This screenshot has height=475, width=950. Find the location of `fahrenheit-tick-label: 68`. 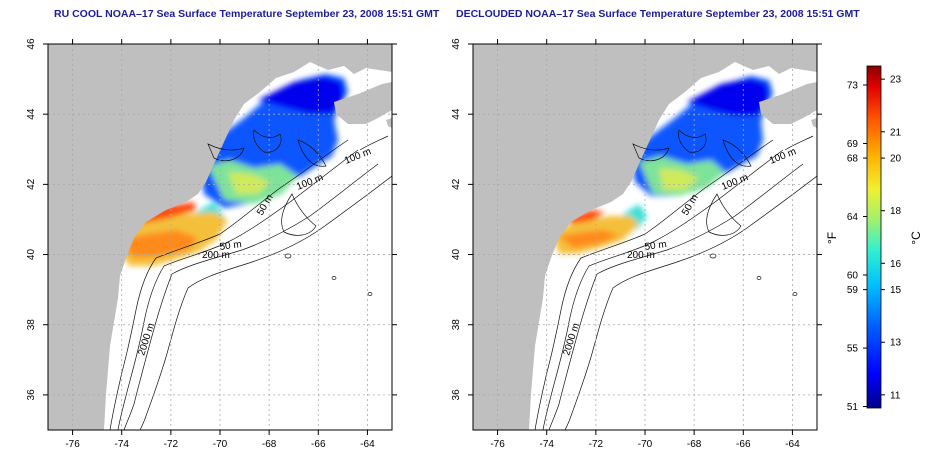

fahrenheit-tick-label: 68 is located at coordinates (853, 159).